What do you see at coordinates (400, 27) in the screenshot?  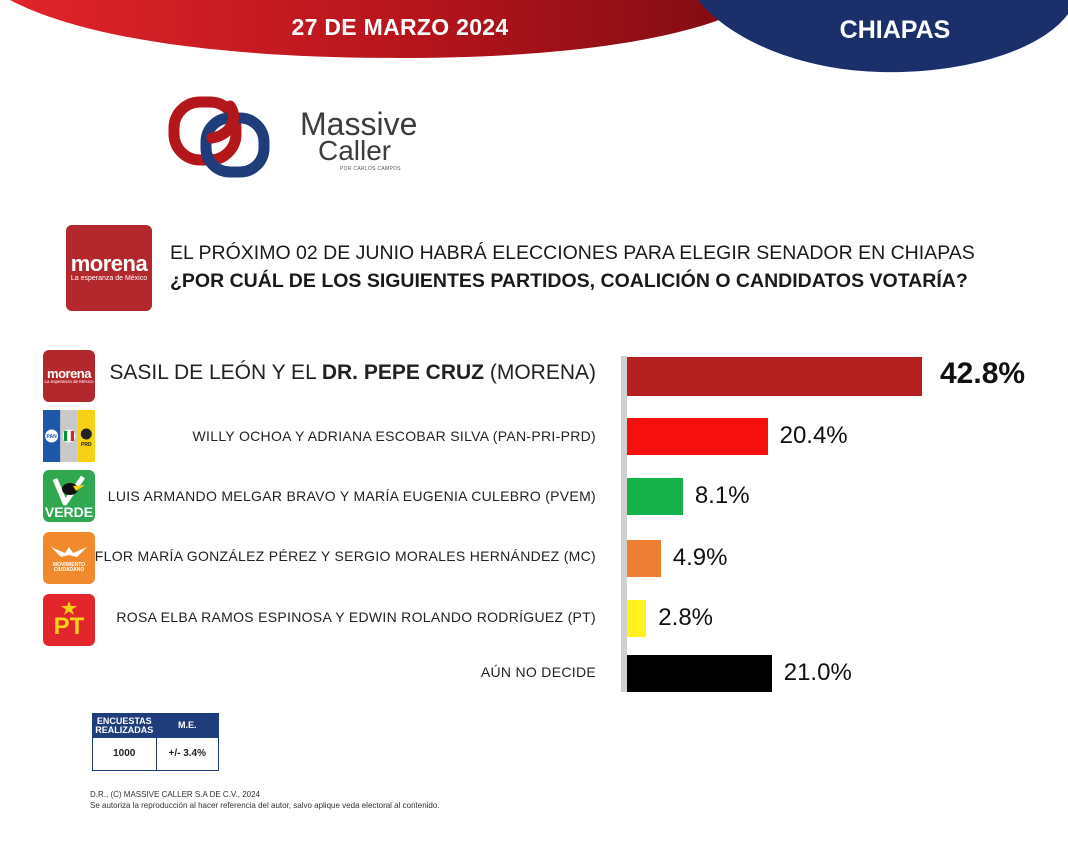 I see `date-label: 27 DE MARZO 2024` at bounding box center [400, 27].